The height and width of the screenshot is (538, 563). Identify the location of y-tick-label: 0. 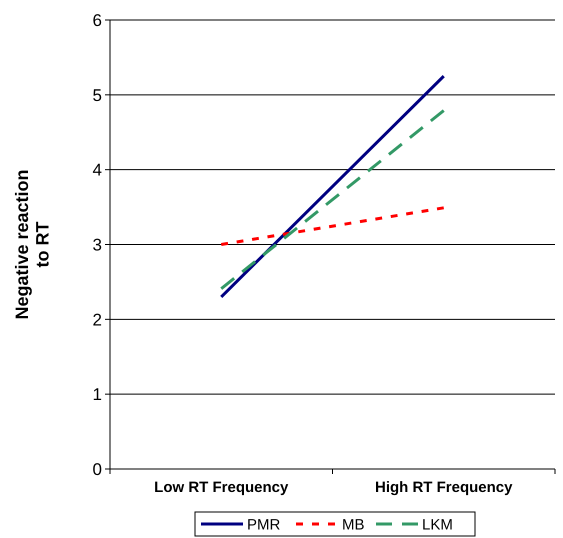
(97, 469).